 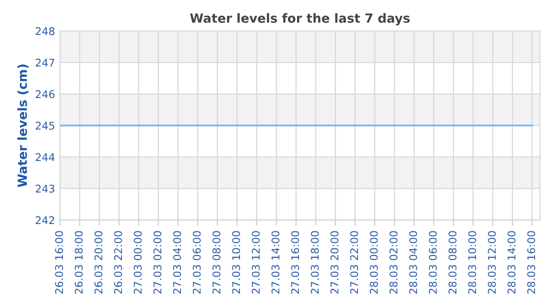 What do you see at coordinates (394, 262) in the screenshot?
I see `x-tick-label: 28.03 02:00` at bounding box center [394, 262].